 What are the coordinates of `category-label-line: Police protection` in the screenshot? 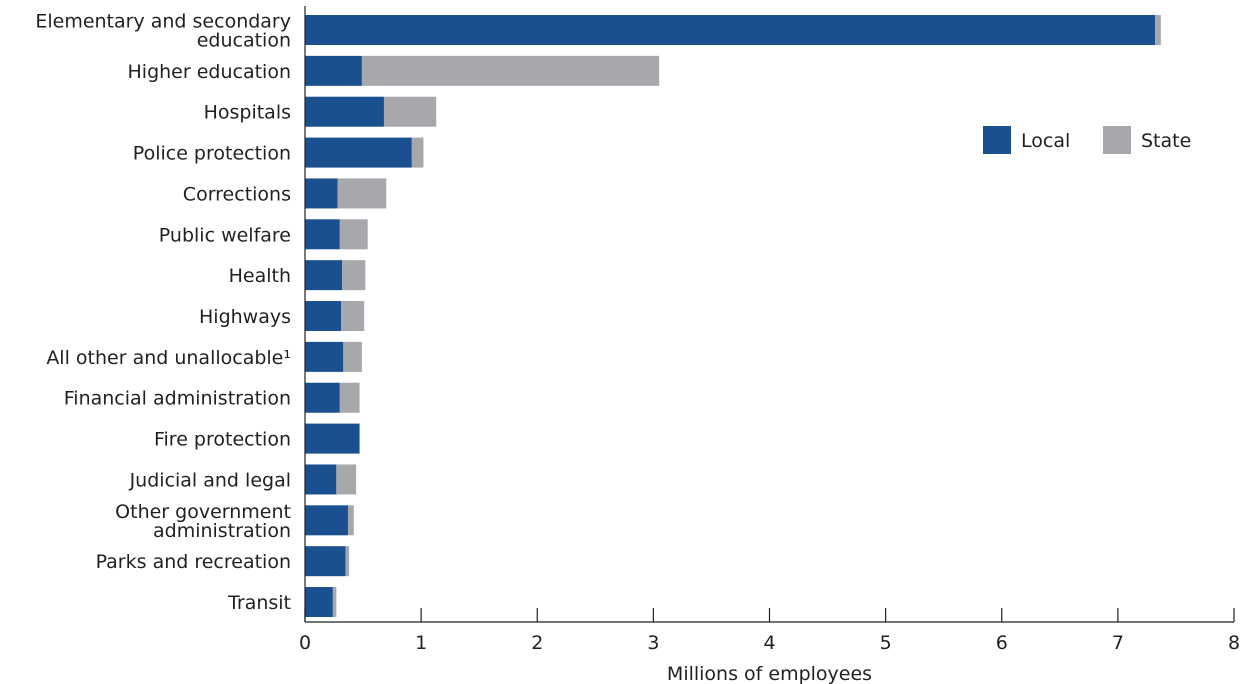 It's located at (212, 154).